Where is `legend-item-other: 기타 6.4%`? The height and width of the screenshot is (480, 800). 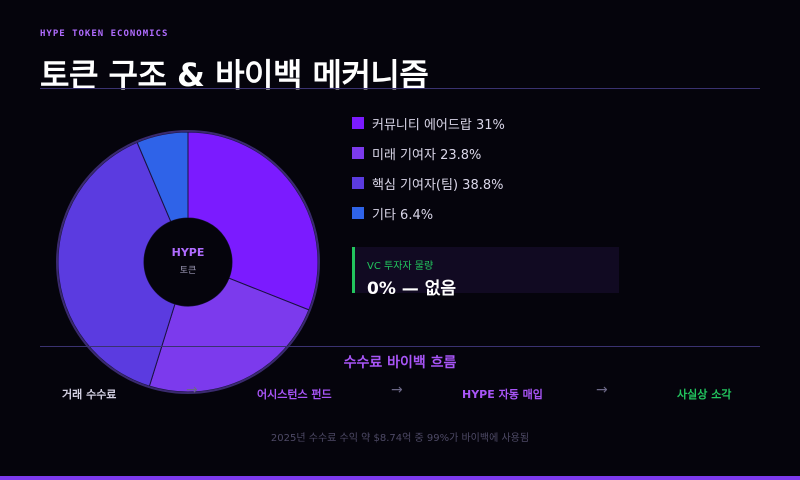 legend-item-other: 기타 6.4% is located at coordinates (428, 214).